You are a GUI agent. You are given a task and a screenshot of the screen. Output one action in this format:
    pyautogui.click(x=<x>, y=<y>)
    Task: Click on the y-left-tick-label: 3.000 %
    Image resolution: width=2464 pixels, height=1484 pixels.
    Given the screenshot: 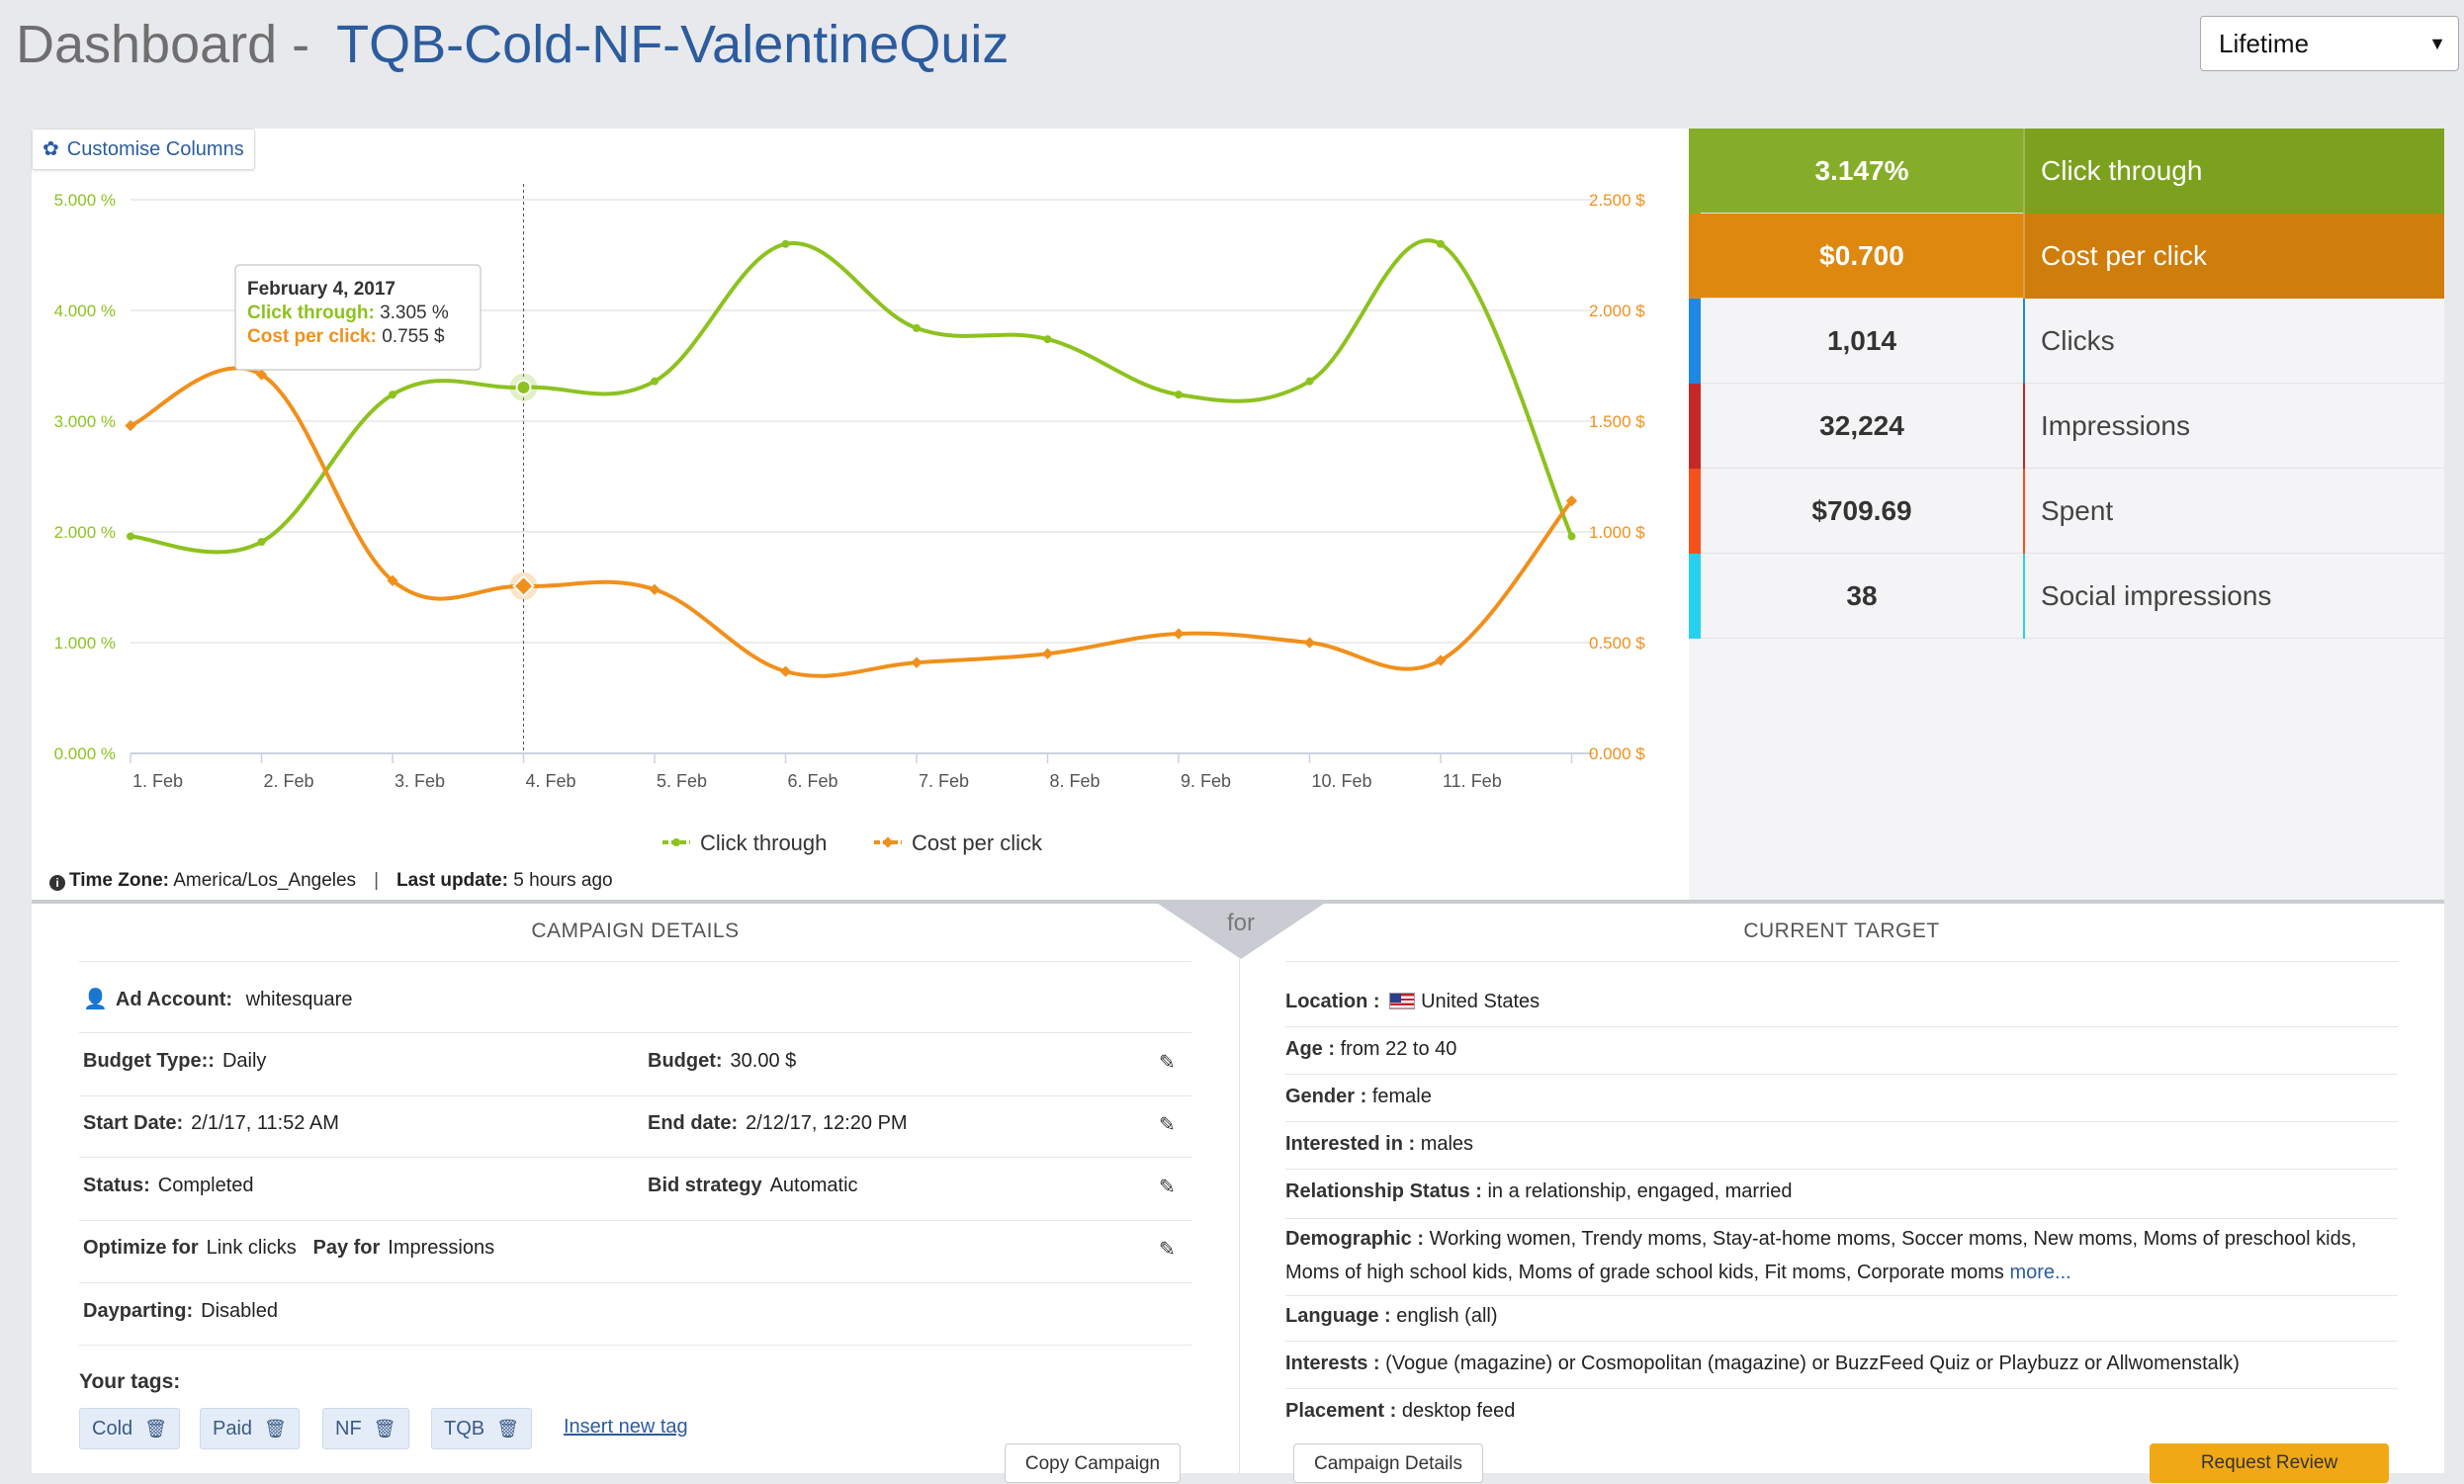 What is the action you would take?
    pyautogui.click(x=85, y=422)
    